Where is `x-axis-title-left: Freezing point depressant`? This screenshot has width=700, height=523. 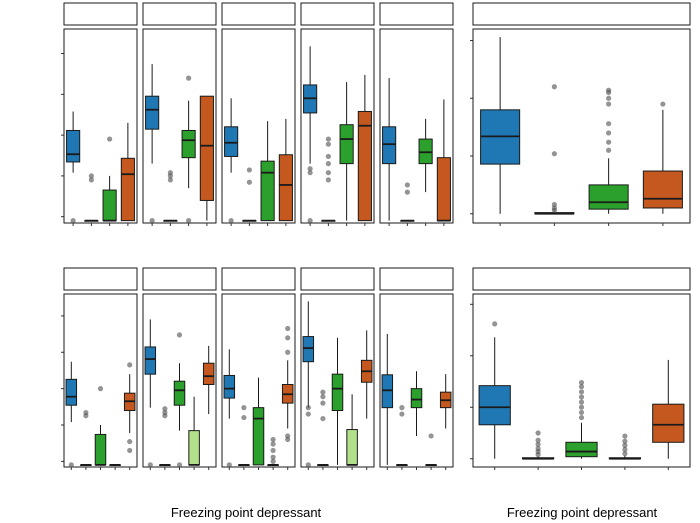
x-axis-title-left: Freezing point depressant is located at coordinates (246, 512).